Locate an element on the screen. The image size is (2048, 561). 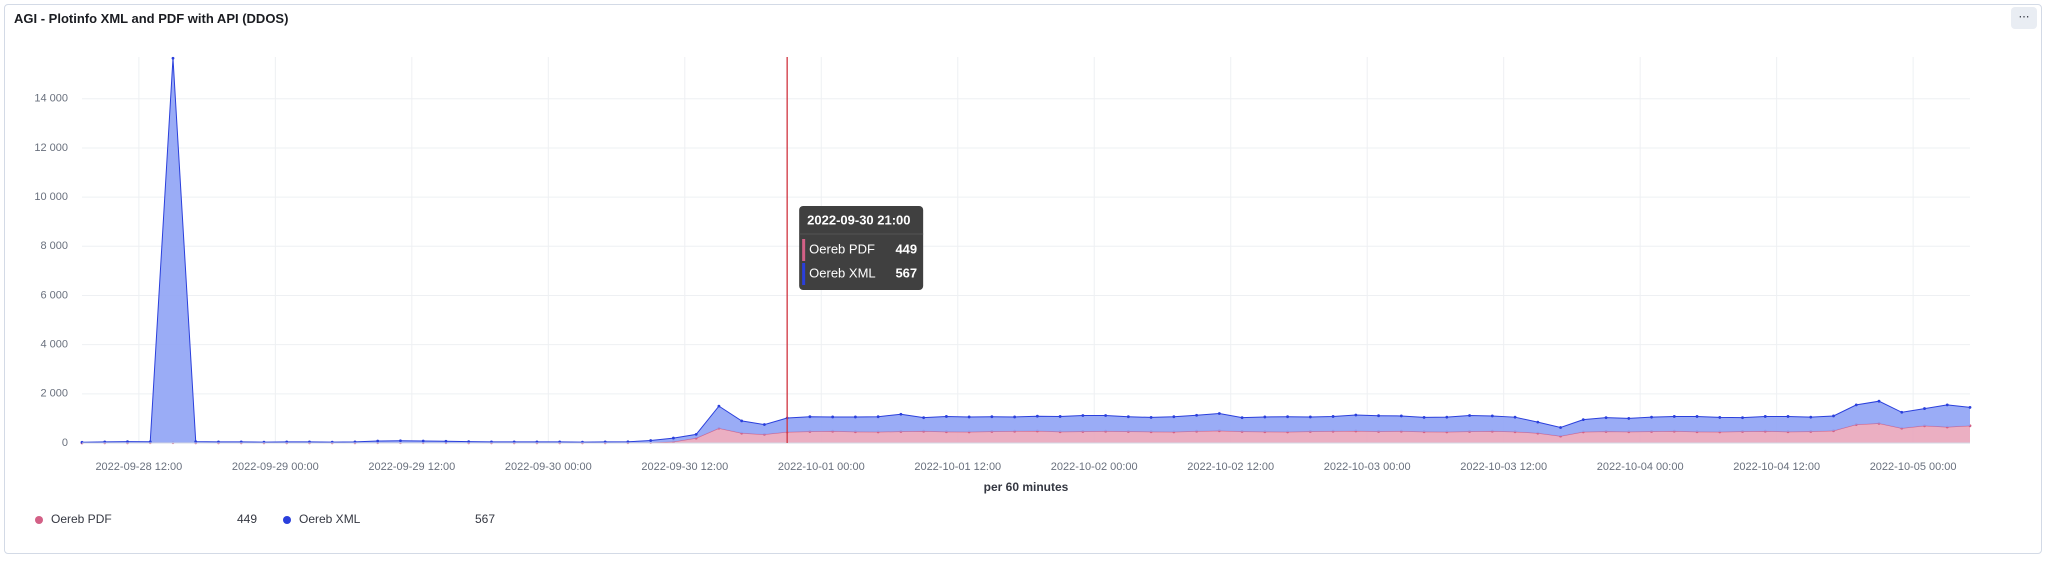
tooltip-box is located at coordinates (861, 248).